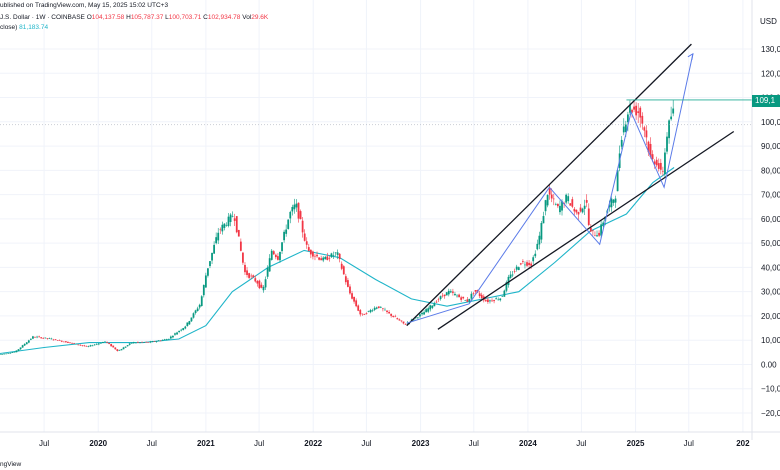 The image size is (780, 470). I want to click on low-label: L, so click(167, 17).